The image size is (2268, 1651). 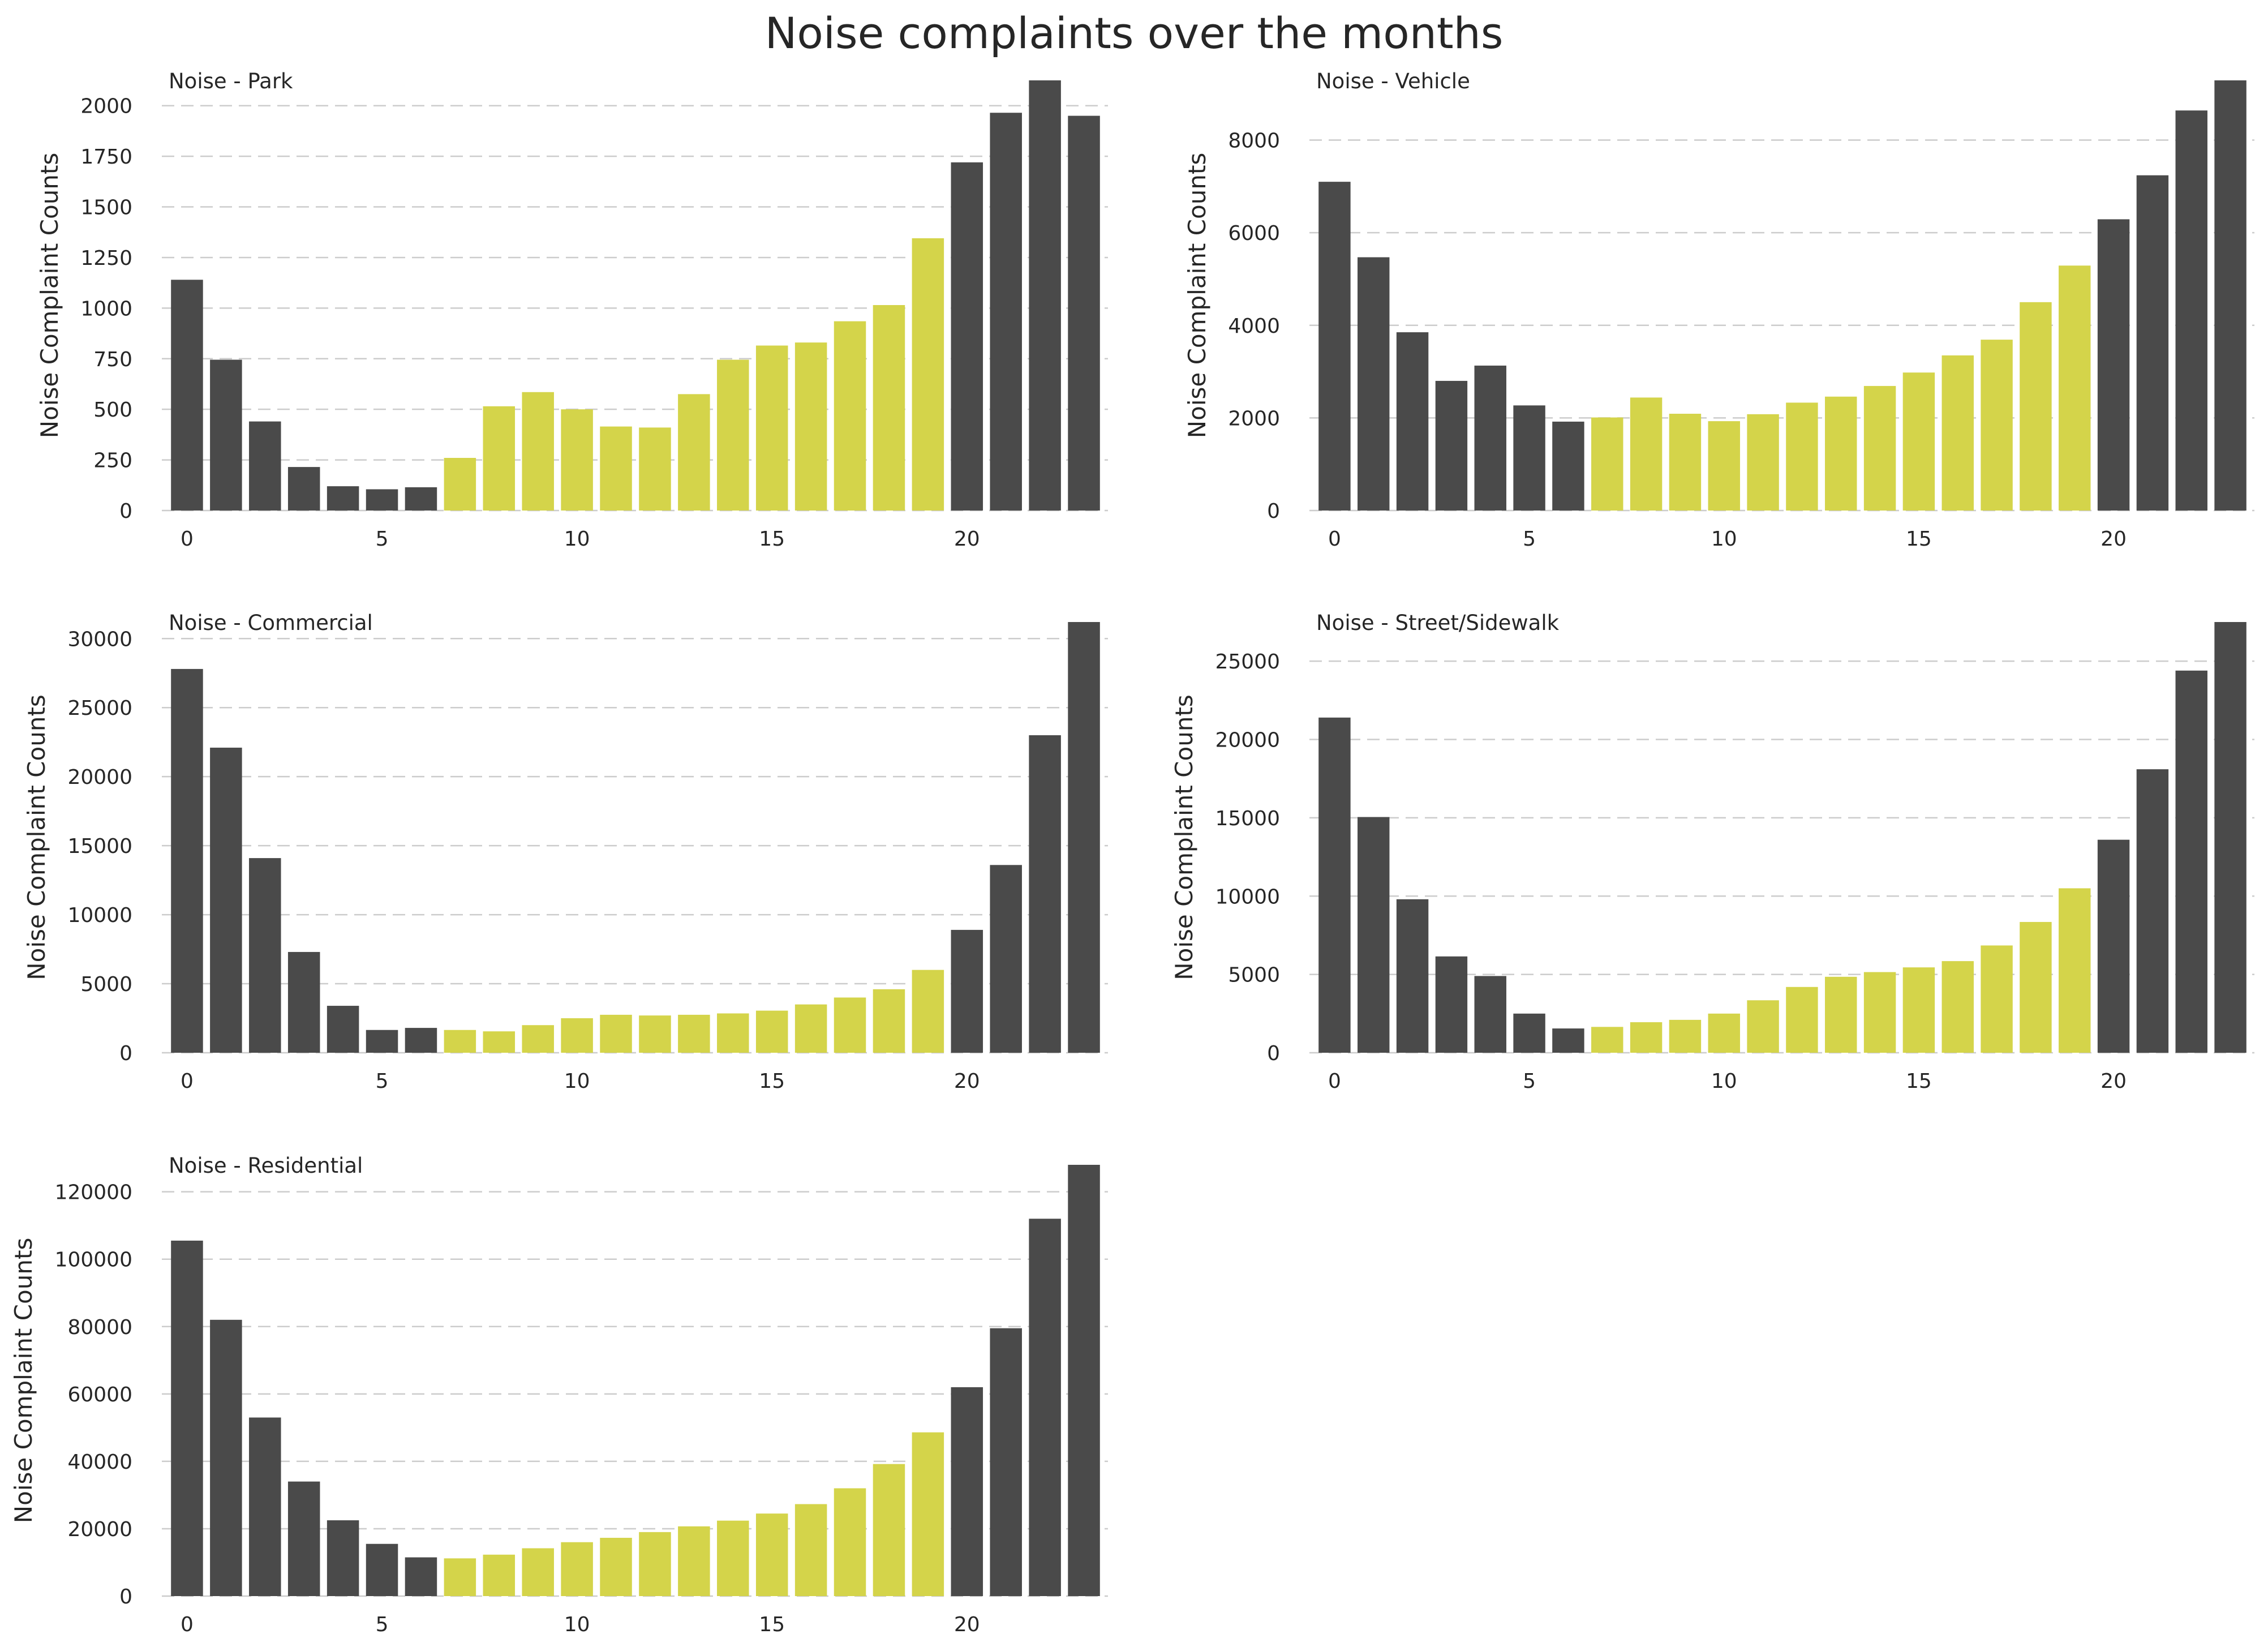 I want to click on chart-3-ytick-label-1: 5000, so click(x=1254, y=975).